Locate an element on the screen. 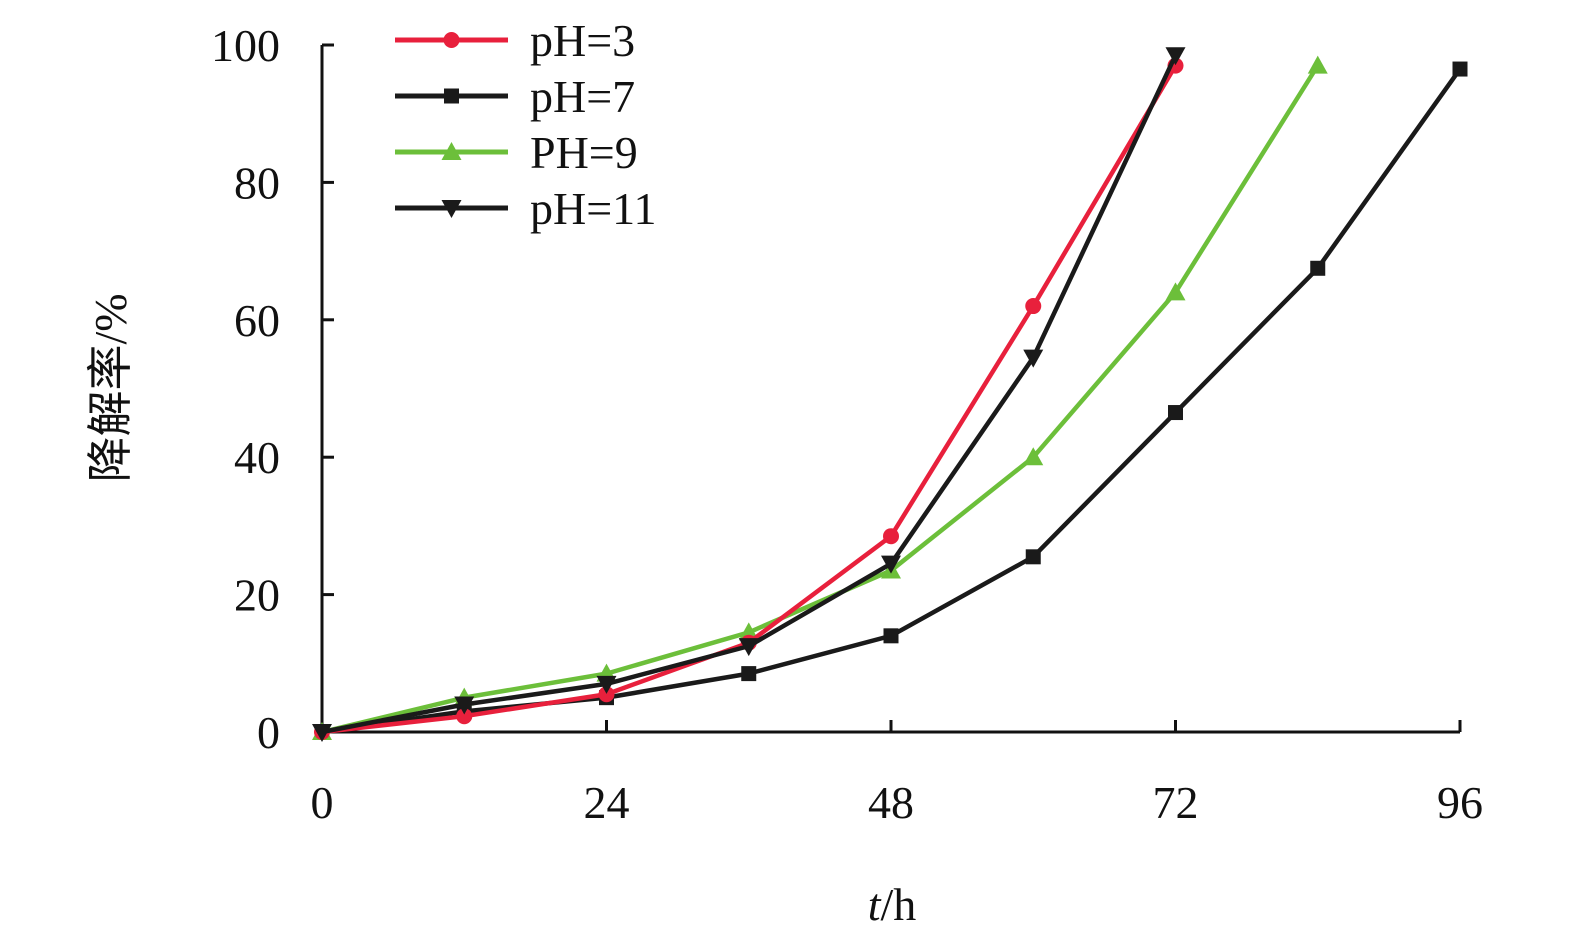  y-tick-label: 60 is located at coordinates (257, 320).